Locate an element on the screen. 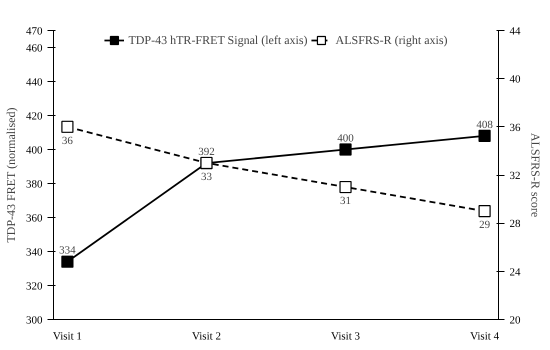  y2-tick-label: 28 is located at coordinates (515, 224).